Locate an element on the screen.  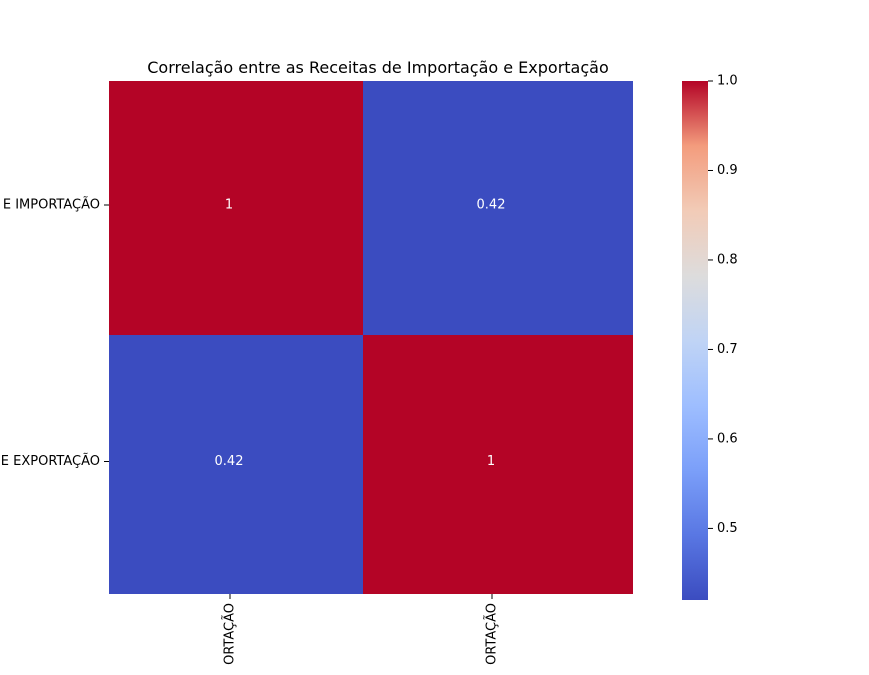
colorbar-axis: 0.5 0.6 0.7 0.8 0.9 1.0 is located at coordinates (723, 305).